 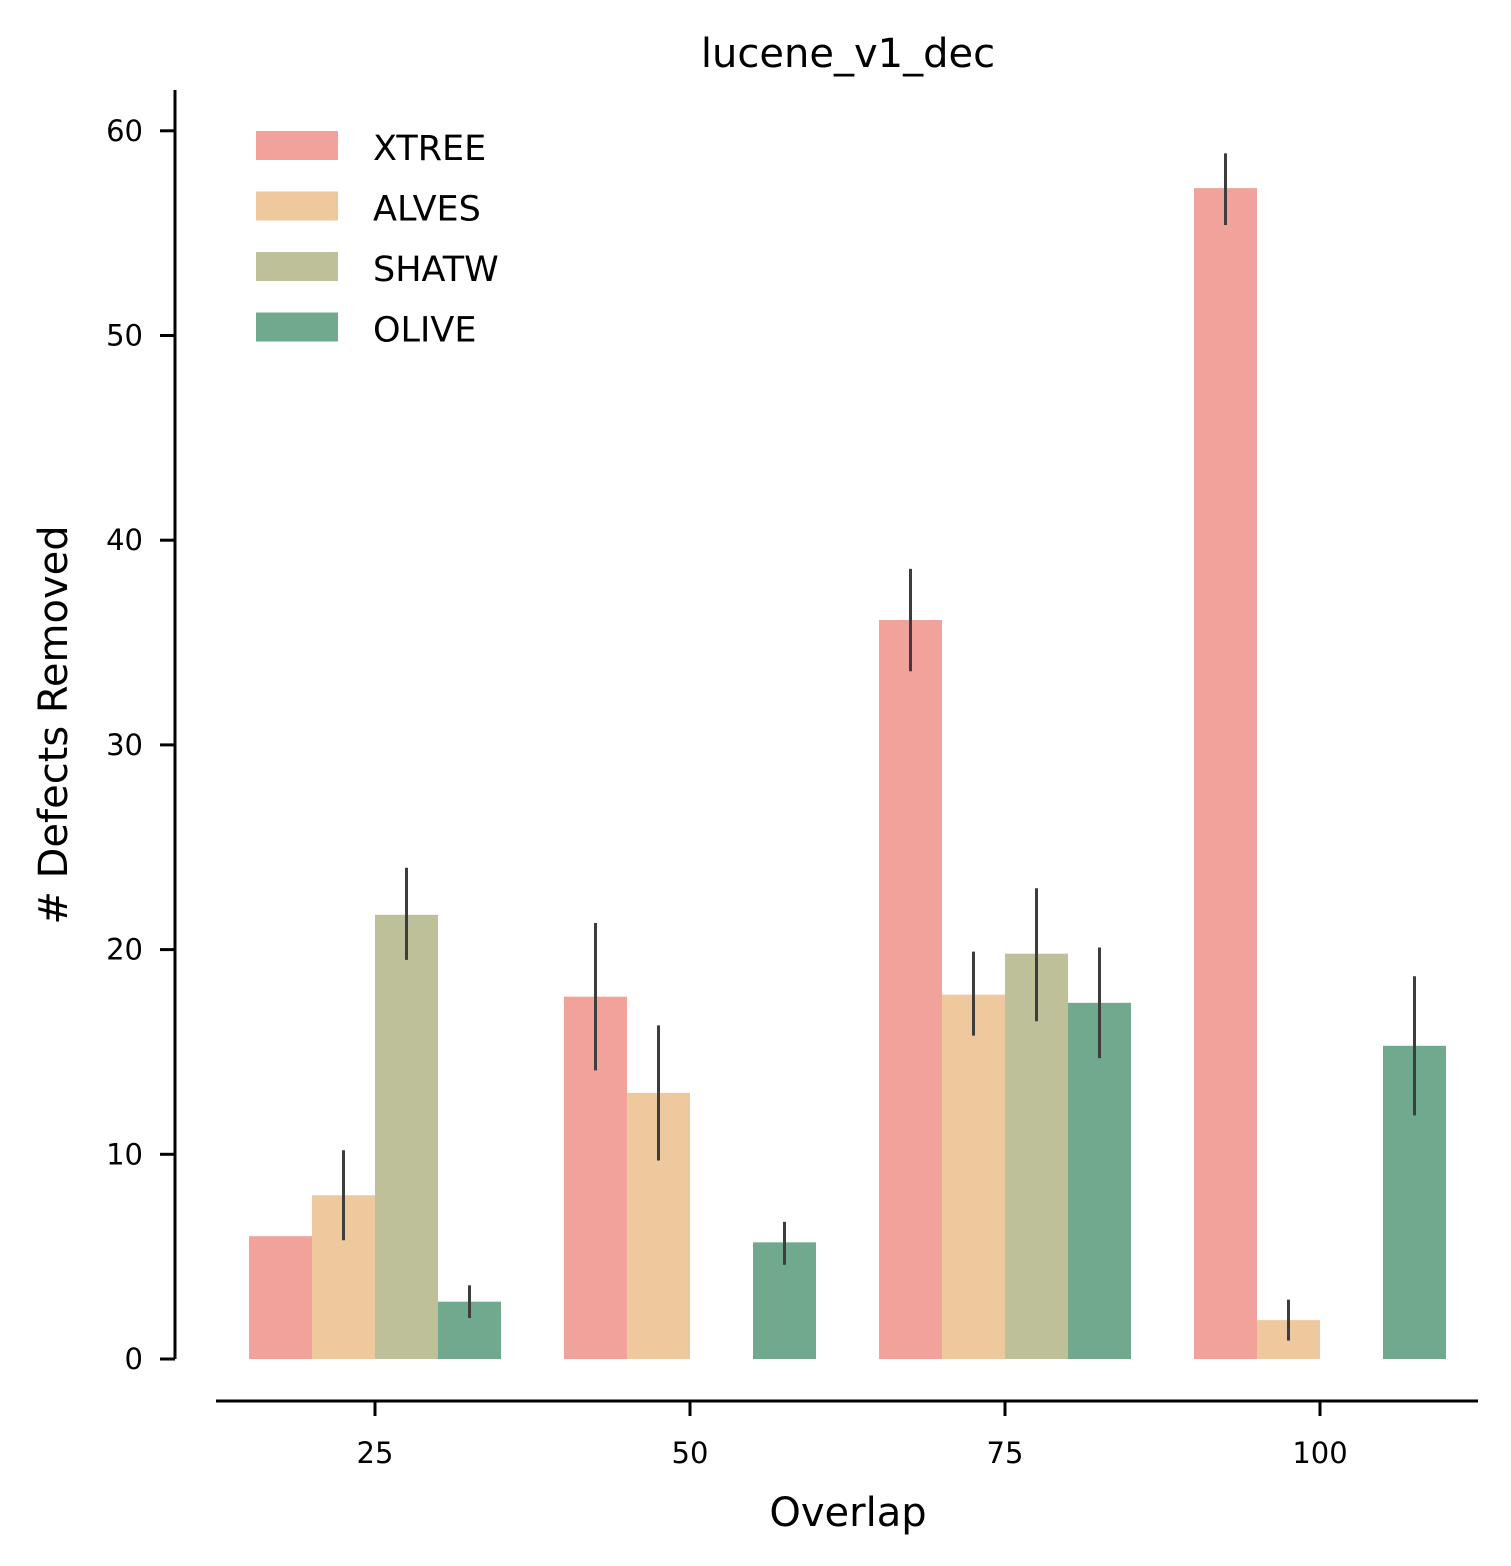 I want to click on y-tick-label: 40, so click(x=124, y=540).